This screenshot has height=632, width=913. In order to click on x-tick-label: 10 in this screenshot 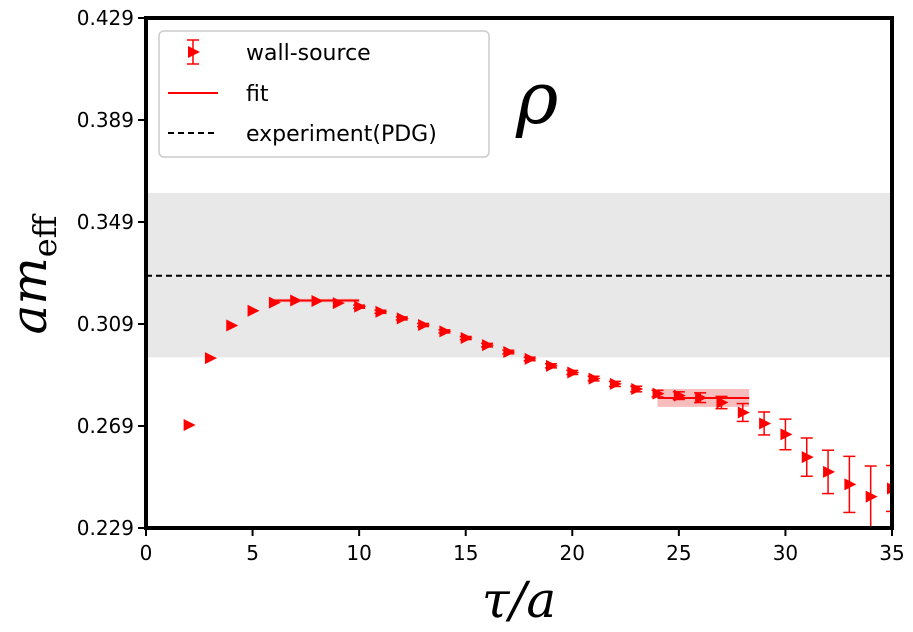, I will do `click(358, 553)`.